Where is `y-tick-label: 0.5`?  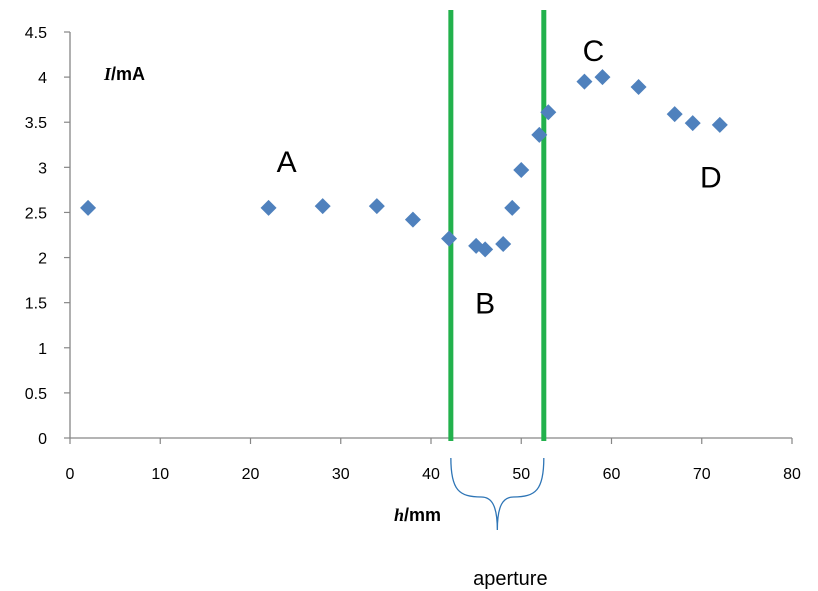
y-tick-label: 0.5 is located at coordinates (36, 394).